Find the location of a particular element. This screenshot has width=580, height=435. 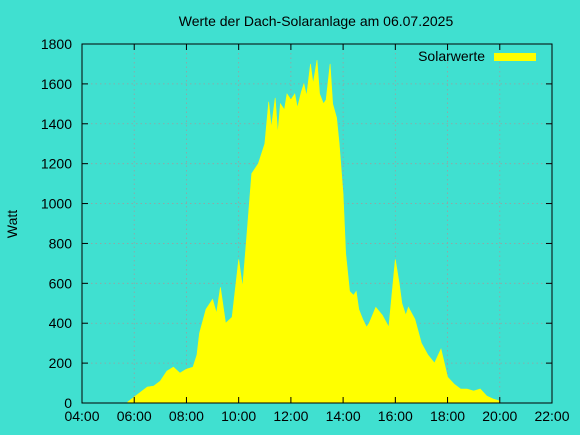

y-tick-label: 1000 is located at coordinates (56, 204).